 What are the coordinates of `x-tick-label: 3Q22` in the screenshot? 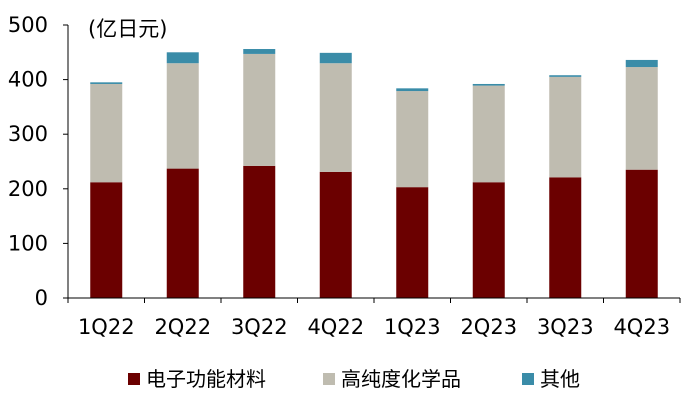 It's located at (259, 327).